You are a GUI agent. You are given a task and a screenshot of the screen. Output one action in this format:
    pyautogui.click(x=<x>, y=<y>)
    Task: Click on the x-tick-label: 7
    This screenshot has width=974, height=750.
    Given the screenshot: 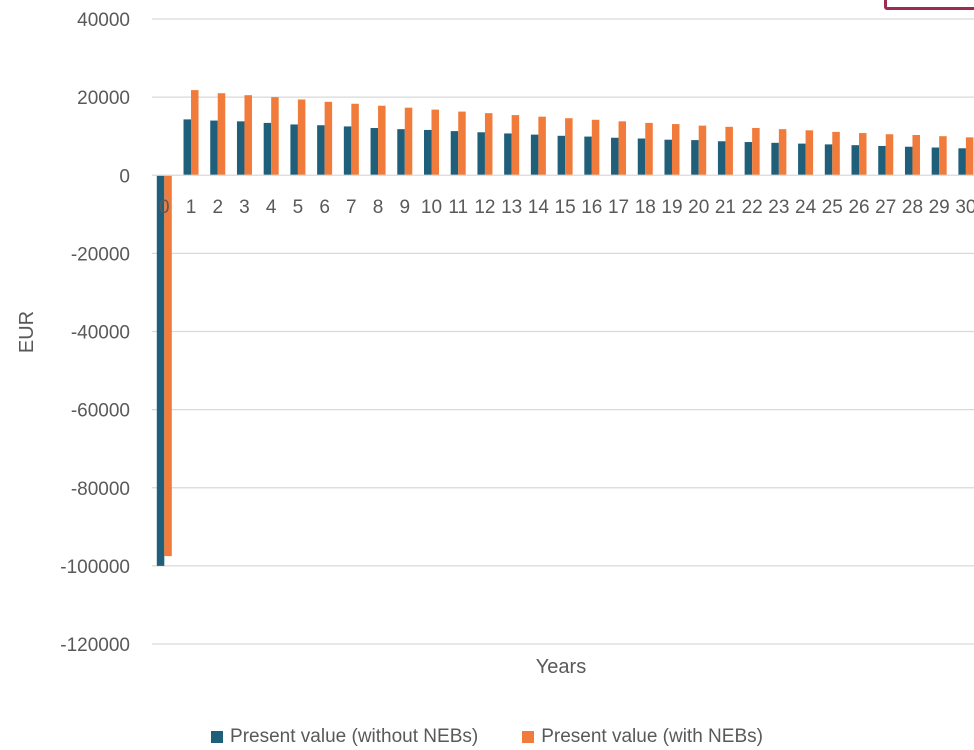 What is the action you would take?
    pyautogui.click(x=351, y=207)
    